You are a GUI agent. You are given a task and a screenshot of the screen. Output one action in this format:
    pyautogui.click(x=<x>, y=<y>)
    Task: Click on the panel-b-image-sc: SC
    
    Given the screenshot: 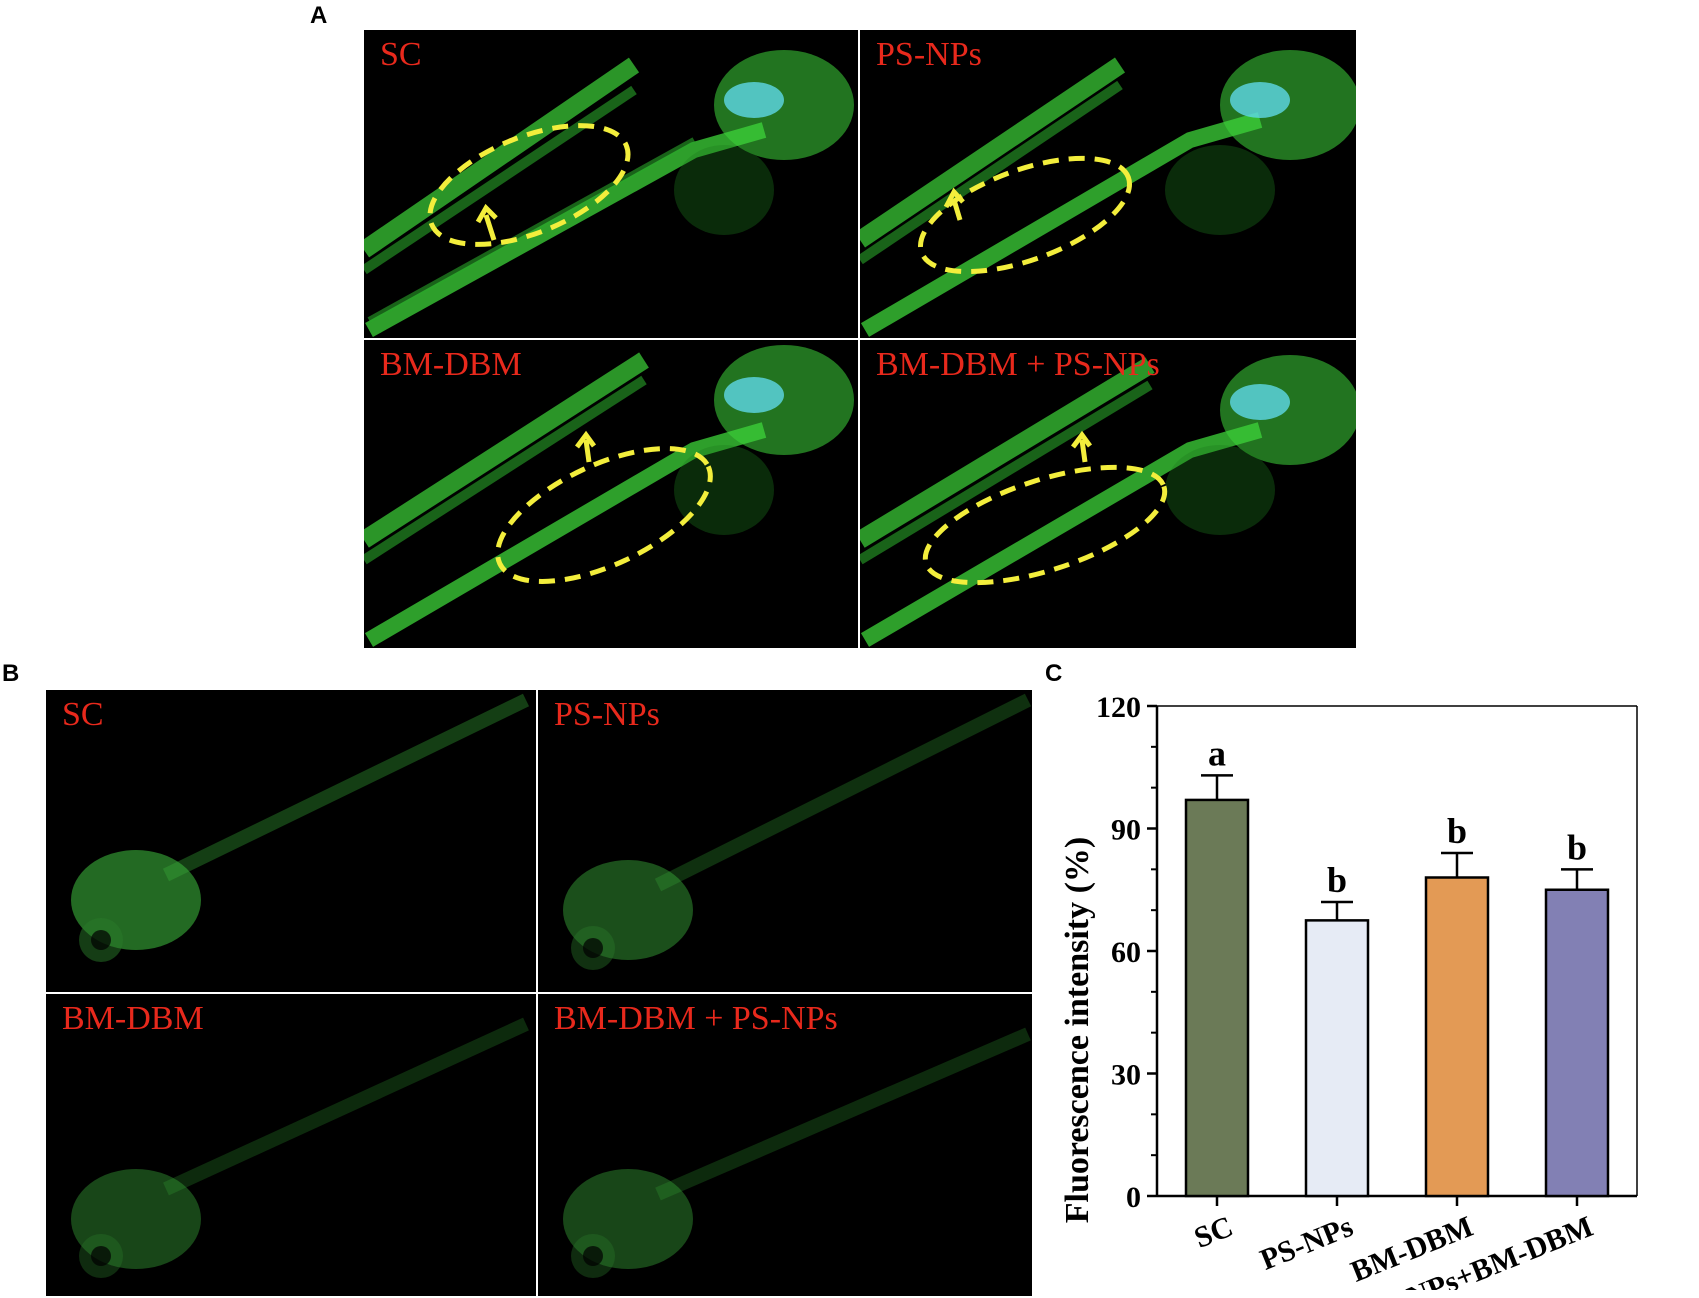 What is the action you would take?
    pyautogui.click(x=291, y=841)
    